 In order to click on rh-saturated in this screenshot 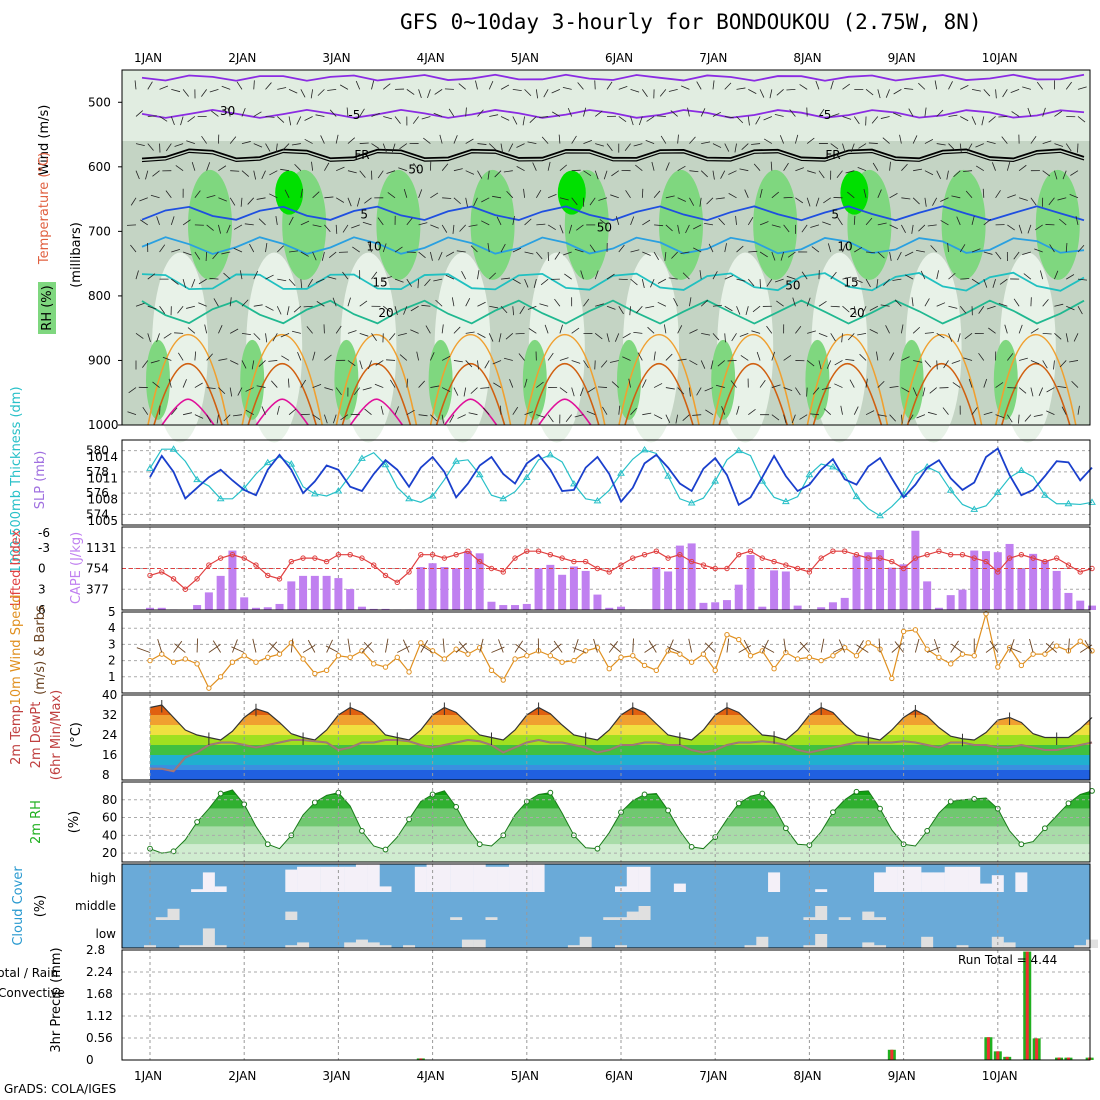, I will do `click(289, 192)`.